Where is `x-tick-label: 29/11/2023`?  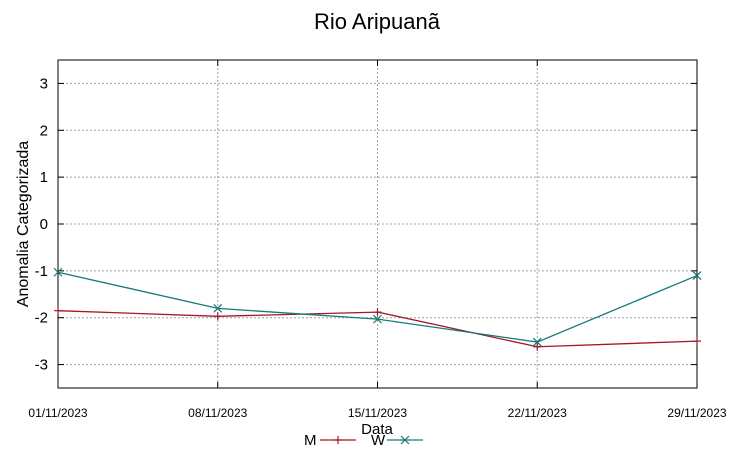 x-tick-label: 29/11/2023 is located at coordinates (696, 413).